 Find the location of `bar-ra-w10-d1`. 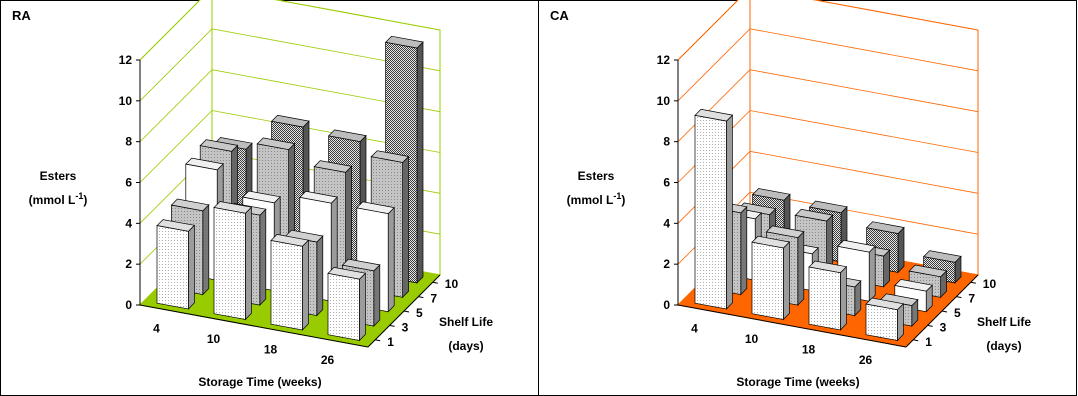

bar-ra-w10-d1 is located at coordinates (233, 261).